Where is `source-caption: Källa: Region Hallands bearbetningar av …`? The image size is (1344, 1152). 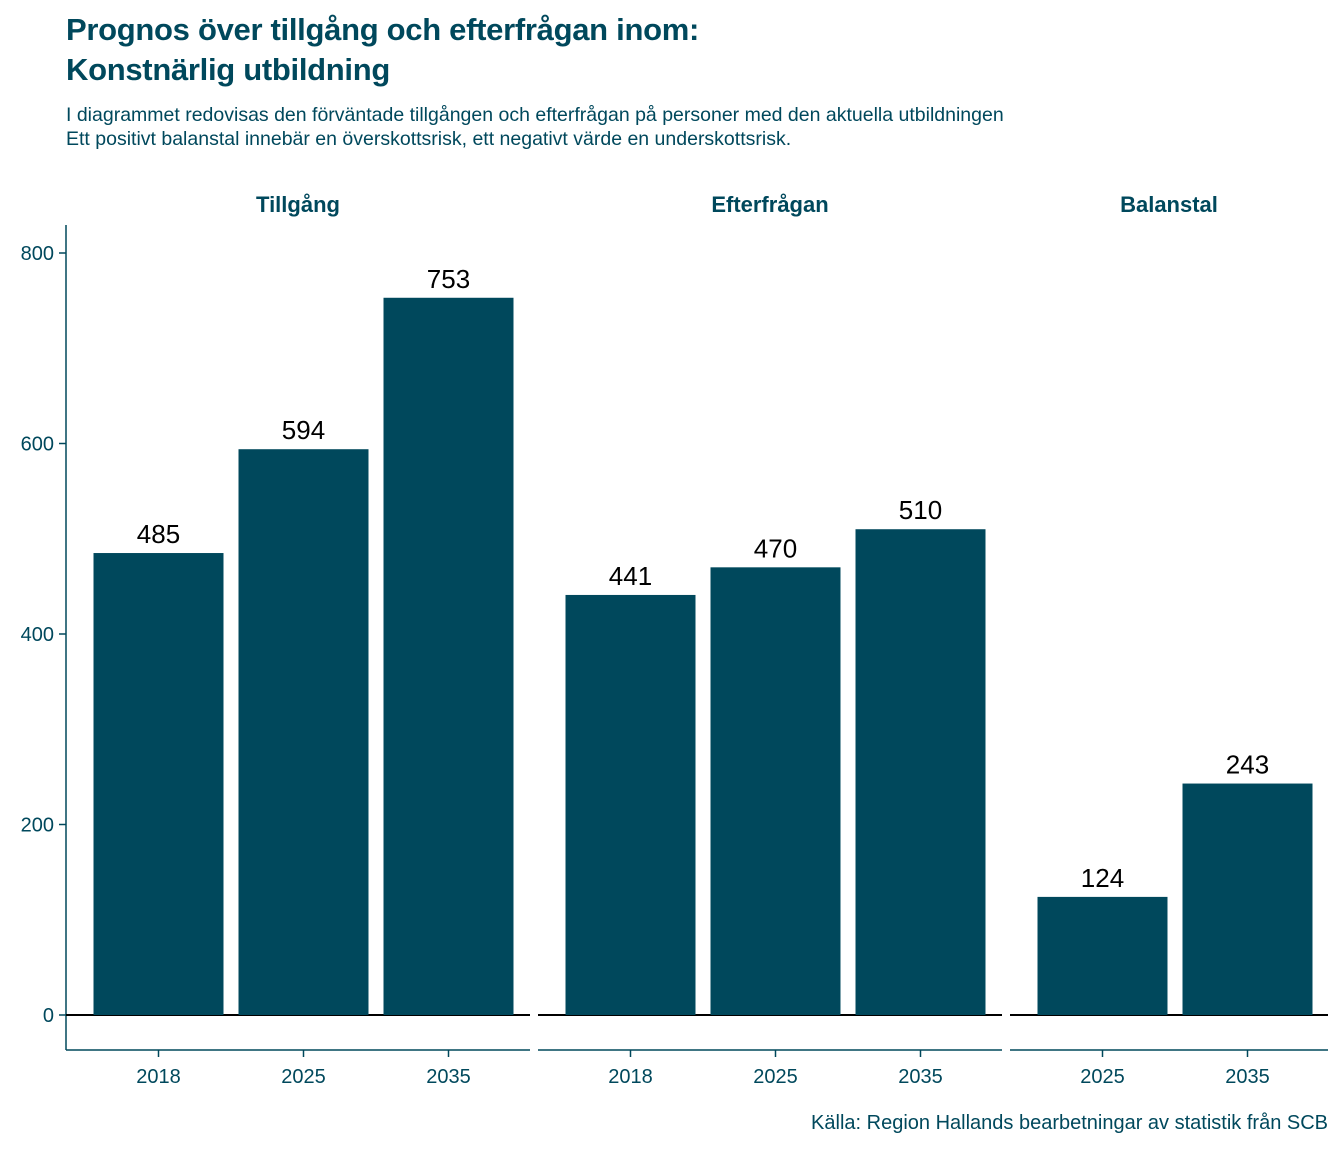 source-caption: Källa: Region Hallands bearbetningar av … is located at coordinates (1069, 1123).